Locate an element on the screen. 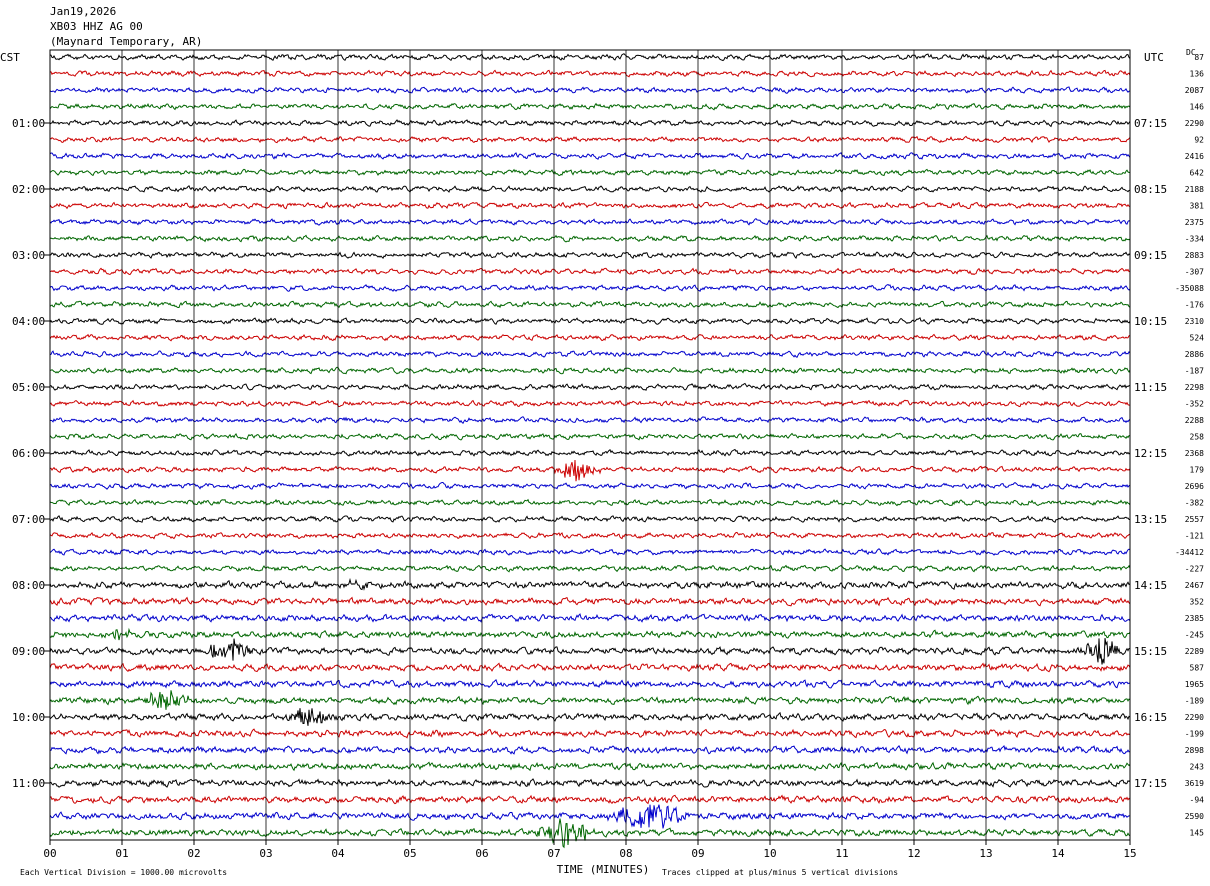  dc-offset-label: -189 is located at coordinates (1194, 701).